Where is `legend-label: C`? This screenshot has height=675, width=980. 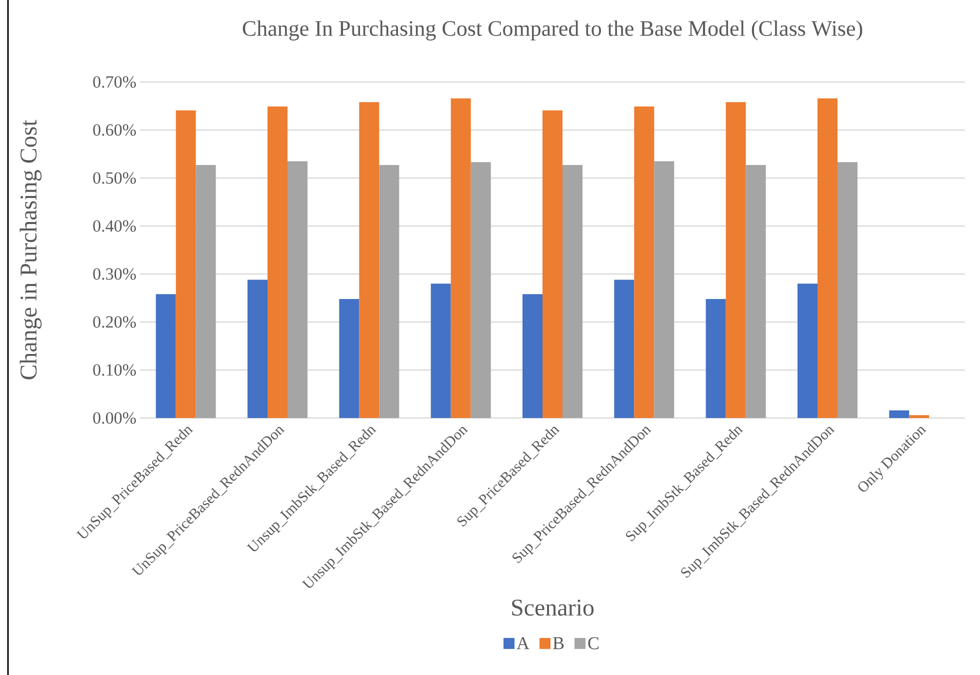
legend-label: C is located at coordinates (593, 643).